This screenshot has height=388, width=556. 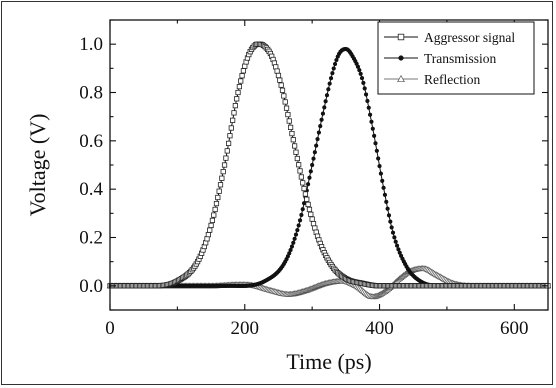 I want to click on legend: Aggressor signal Transmission Reflection, so click(x=456, y=58).